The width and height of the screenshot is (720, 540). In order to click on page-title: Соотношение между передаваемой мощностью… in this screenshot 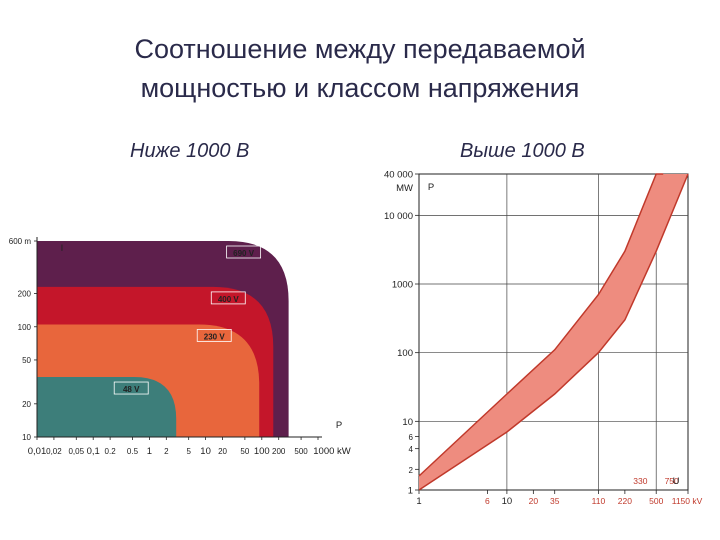, I will do `click(360, 69)`.